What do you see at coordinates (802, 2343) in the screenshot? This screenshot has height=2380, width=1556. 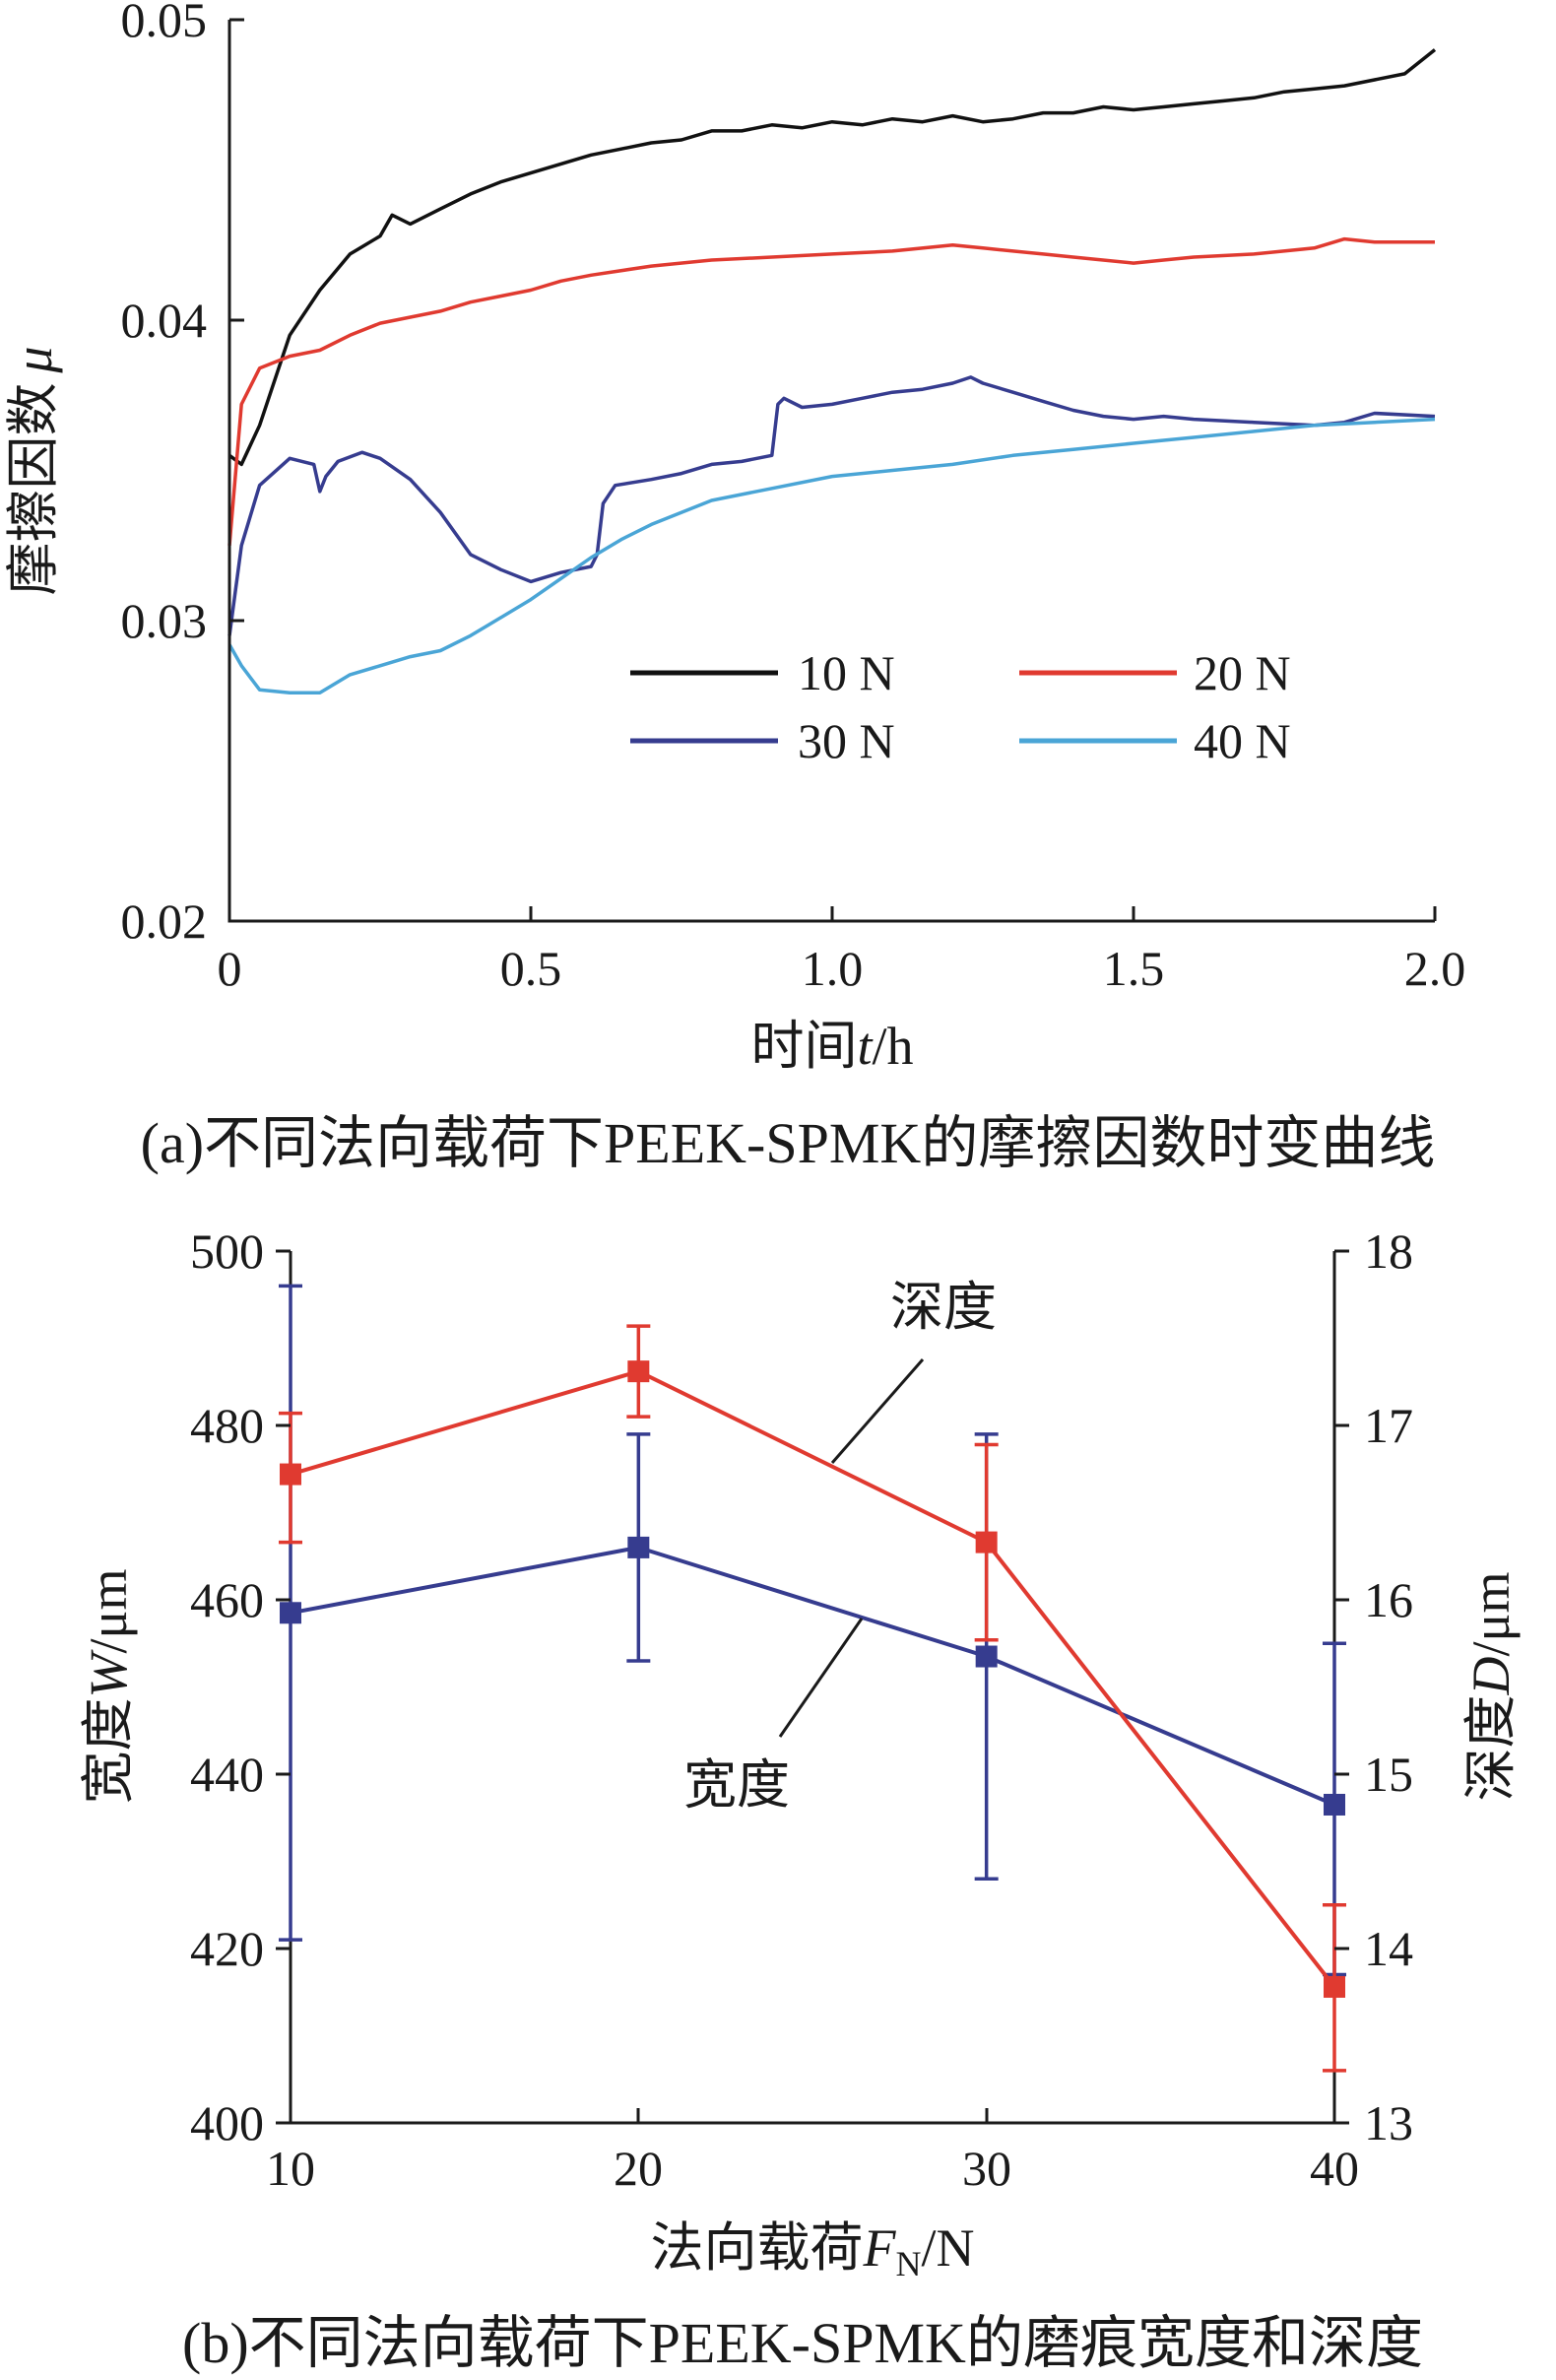 I see `chart-b-caption: (b)不同法向载荷下PEEK-SPMK的磨痕宽度和深度` at bounding box center [802, 2343].